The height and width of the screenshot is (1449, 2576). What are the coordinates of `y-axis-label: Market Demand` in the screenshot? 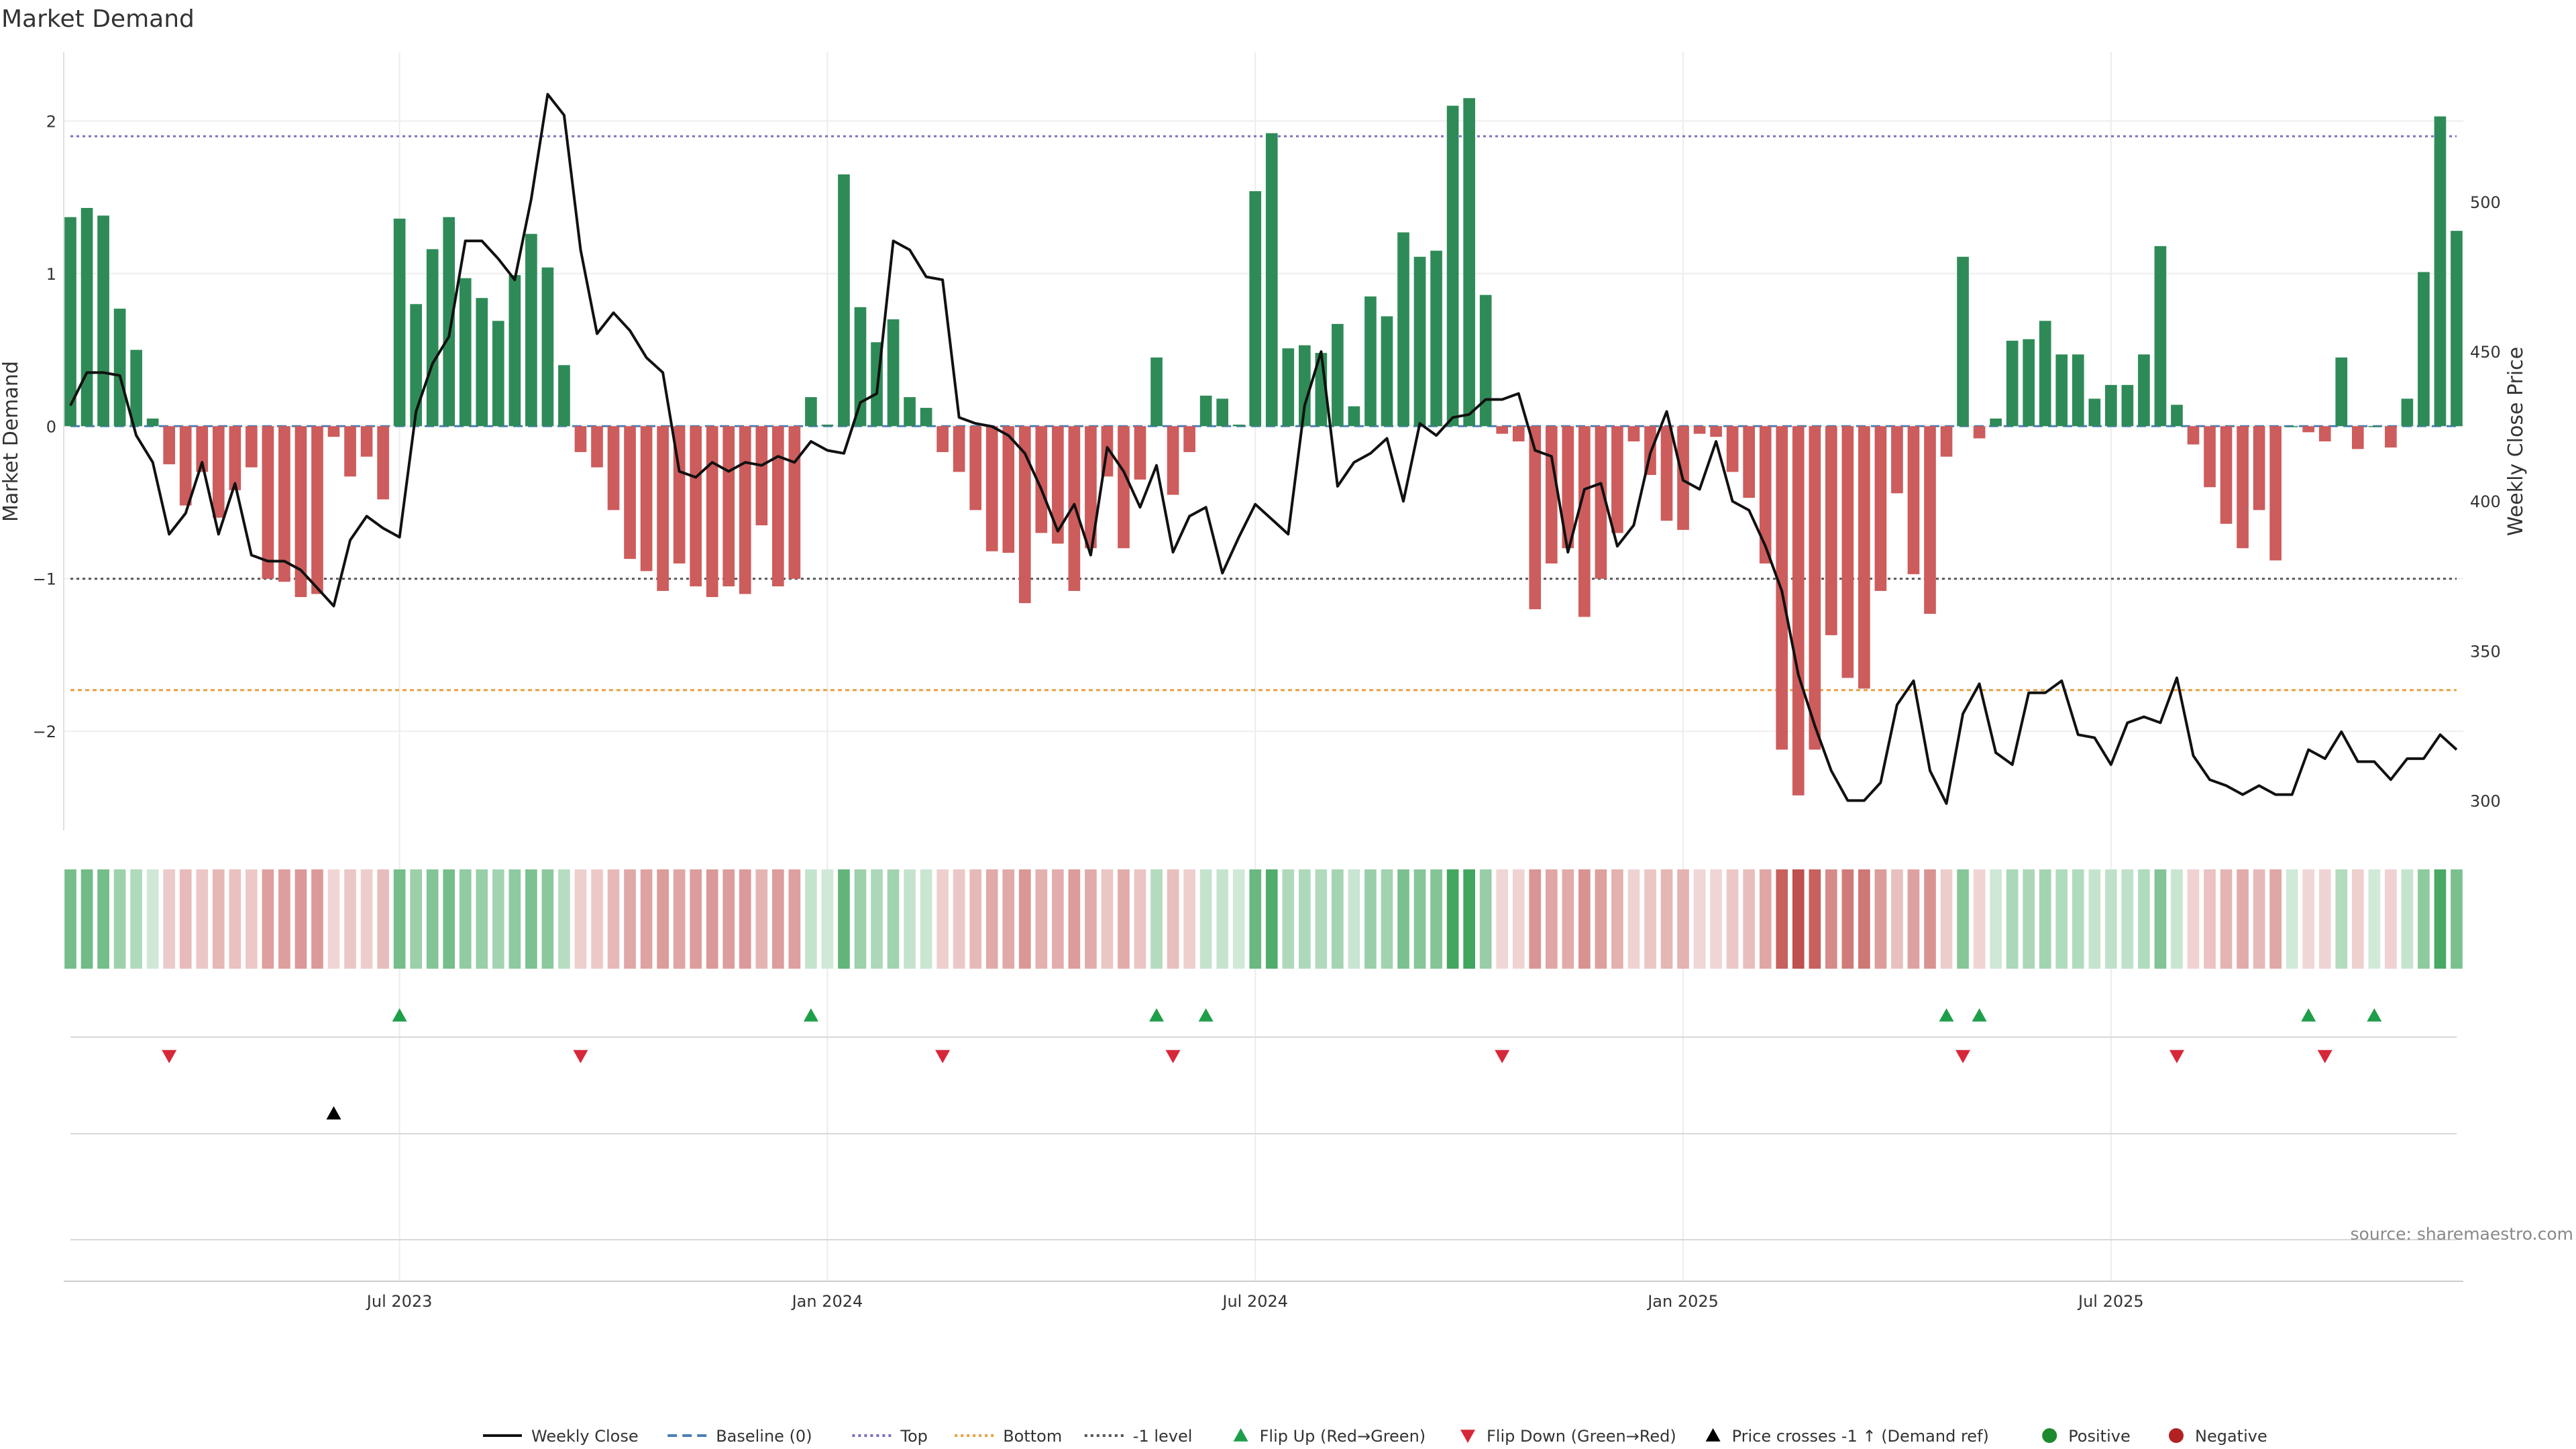 It's located at (11, 441).